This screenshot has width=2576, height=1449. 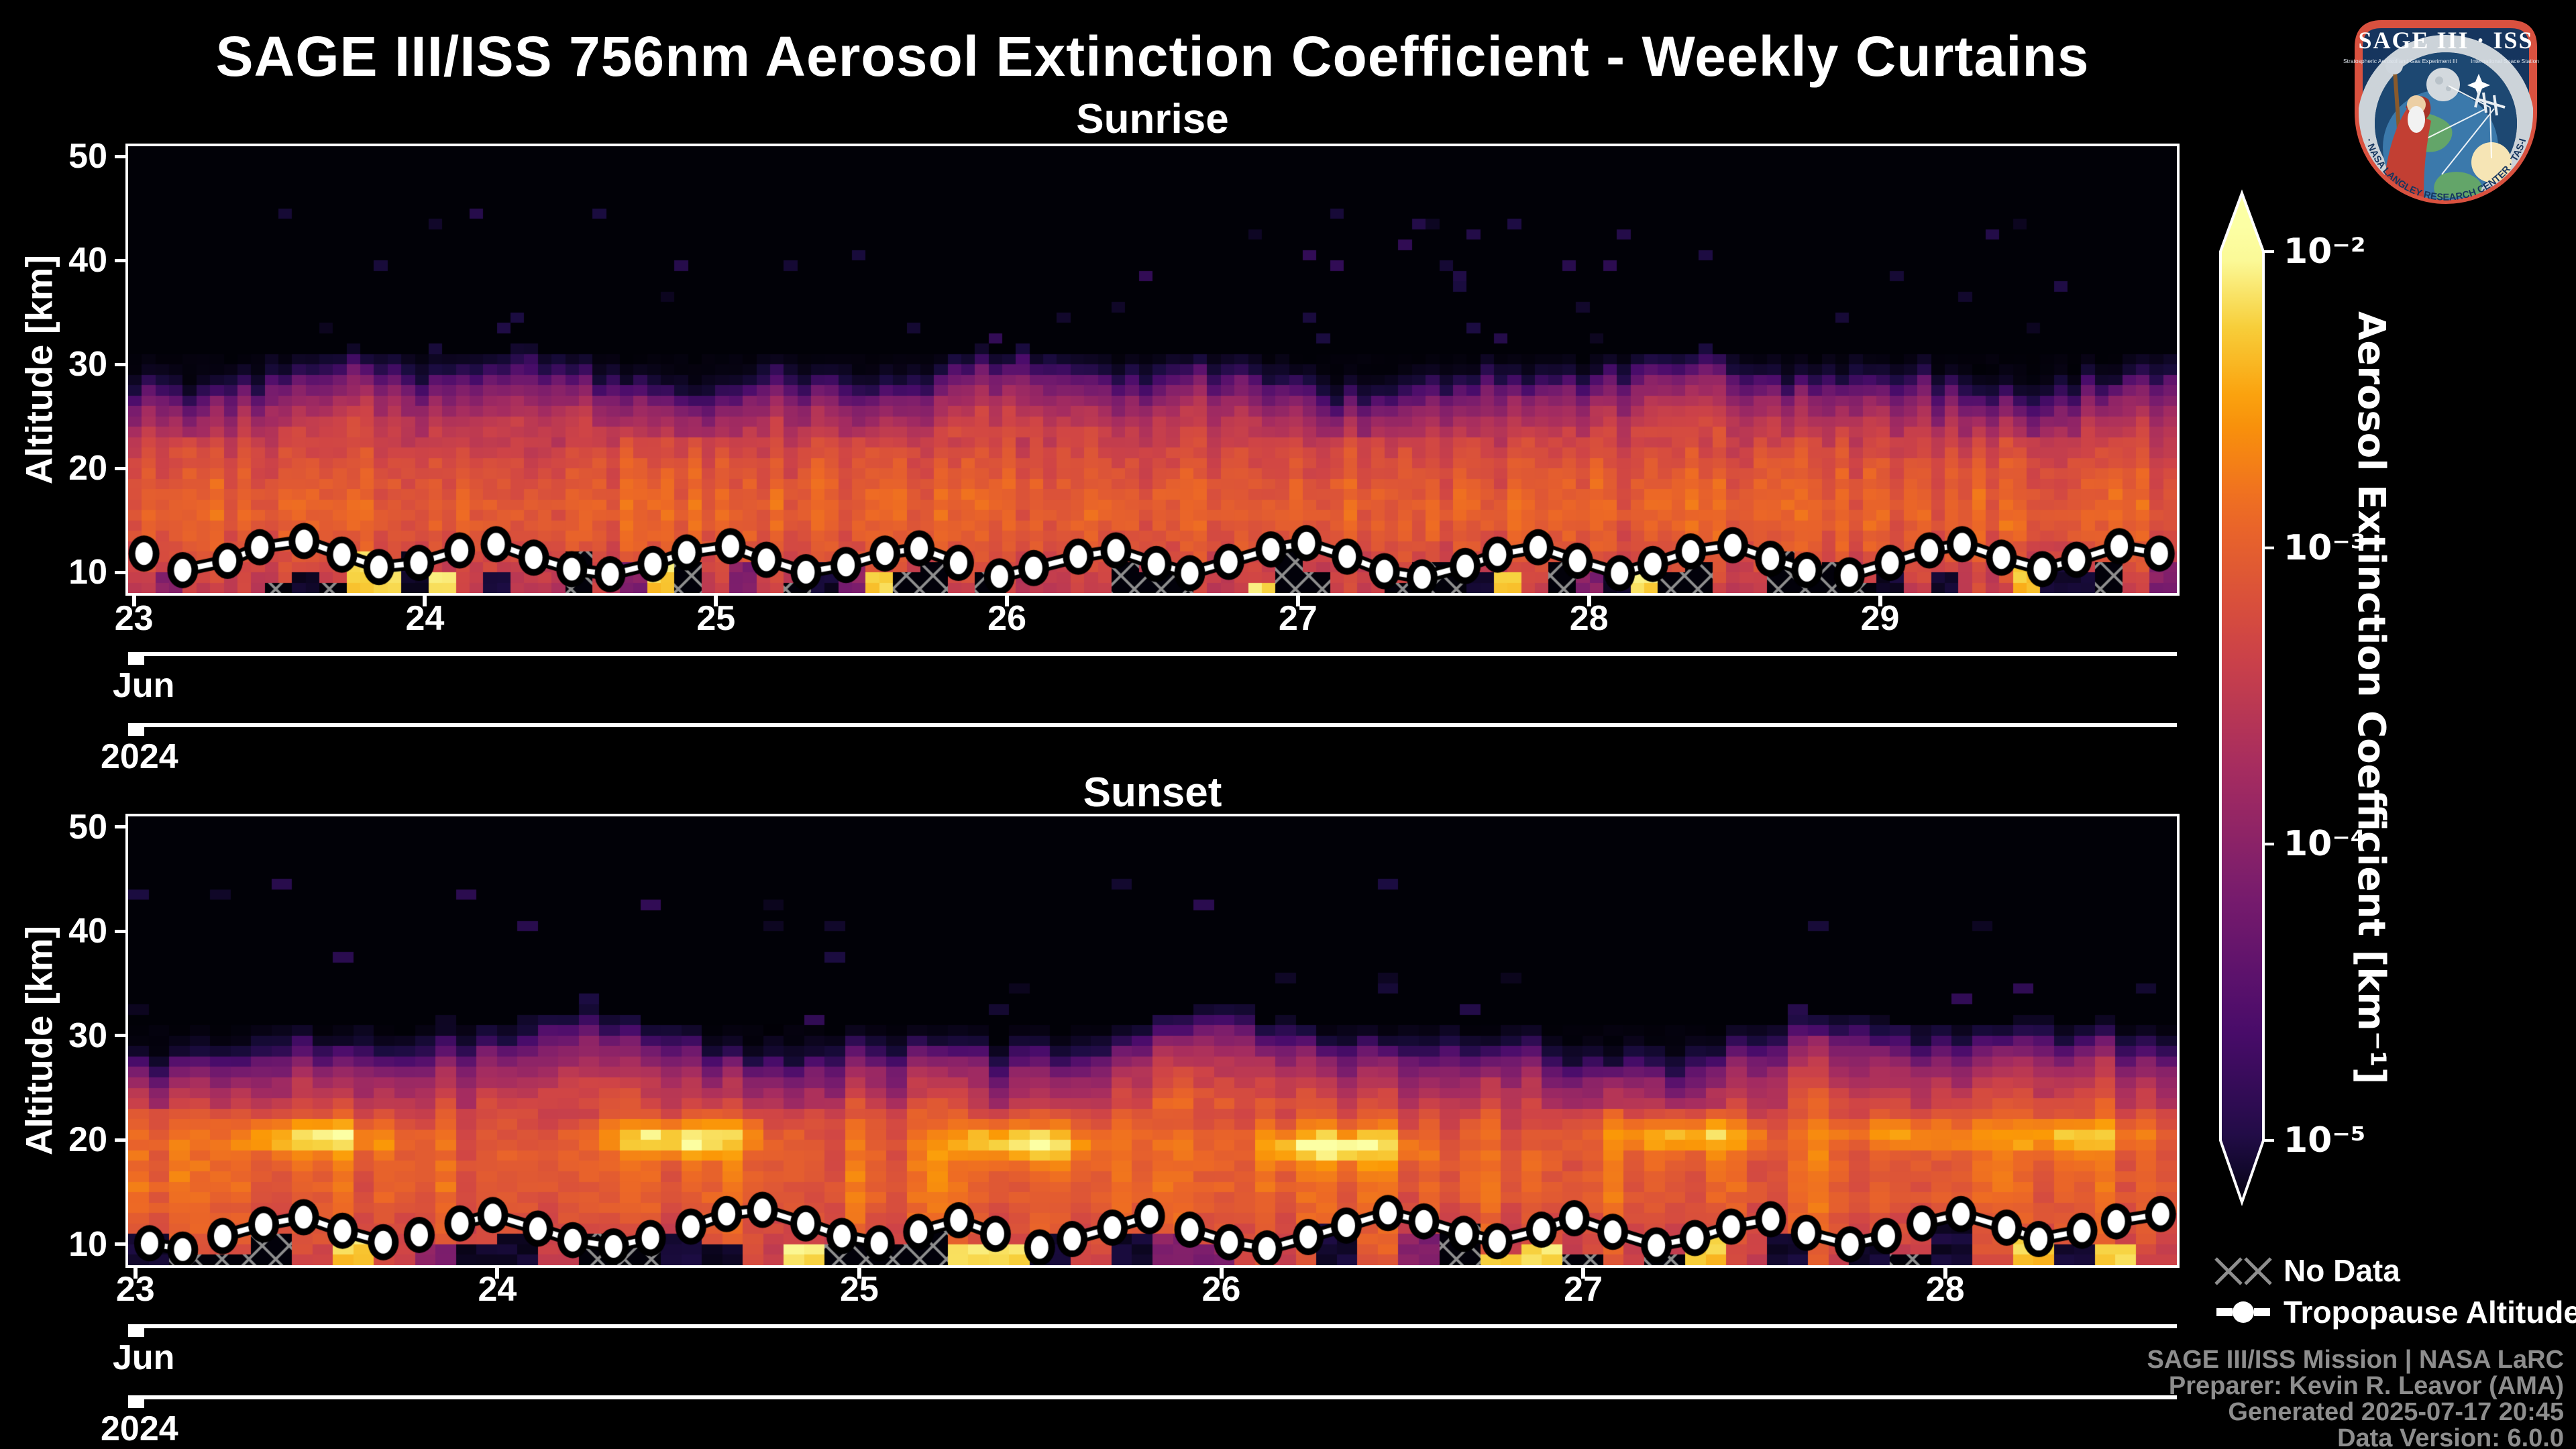 What do you see at coordinates (2396, 1412) in the screenshot?
I see `attribution-generated: Generated 2025-07-17 20:45` at bounding box center [2396, 1412].